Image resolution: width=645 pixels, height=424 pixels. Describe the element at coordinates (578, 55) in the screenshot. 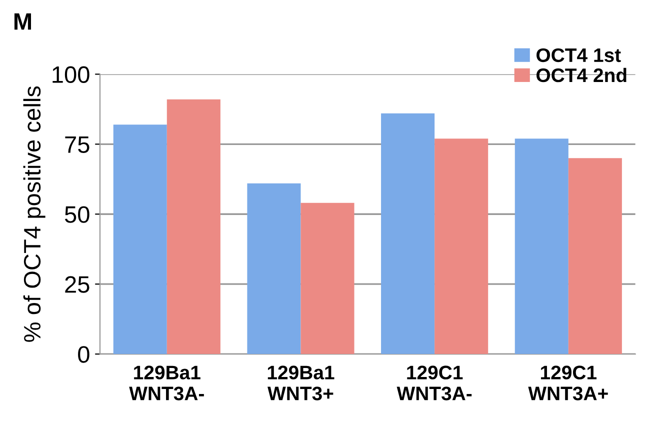

I see `legend-label: OCT4 1st` at that location.